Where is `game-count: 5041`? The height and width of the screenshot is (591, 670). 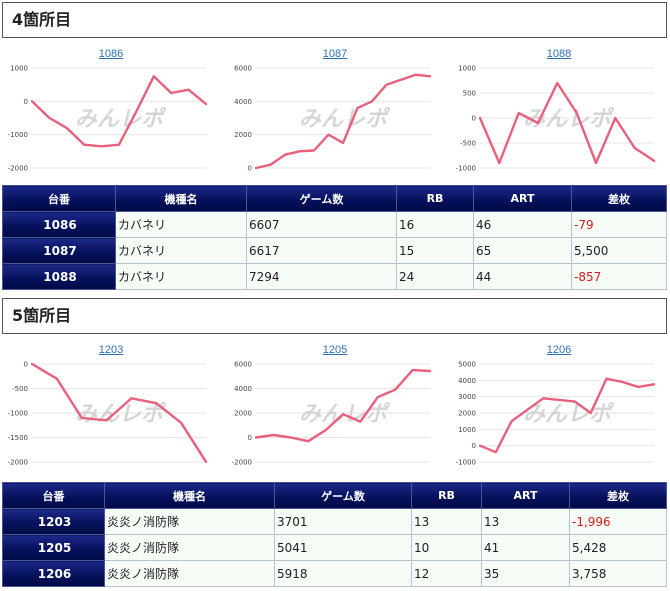 game-count: 5041 is located at coordinates (343, 547).